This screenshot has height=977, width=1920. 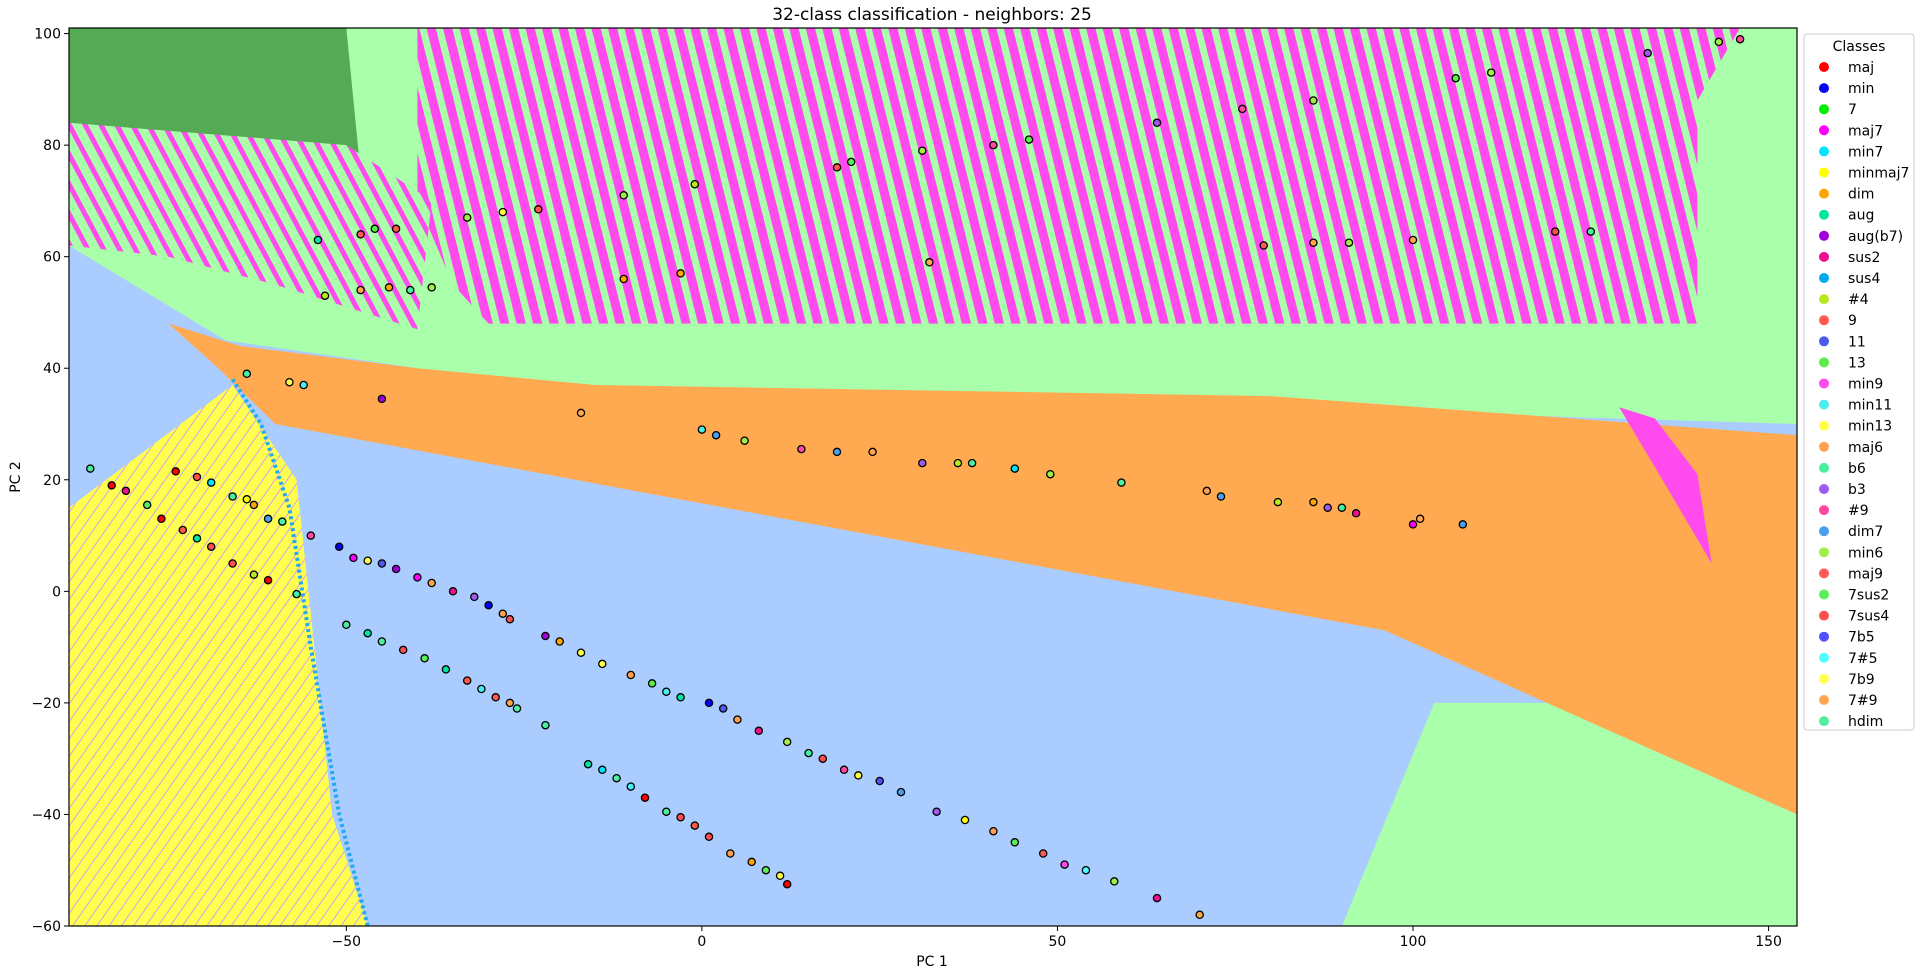 What do you see at coordinates (56, 592) in the screenshot?
I see `y-tick-label: 0` at bounding box center [56, 592].